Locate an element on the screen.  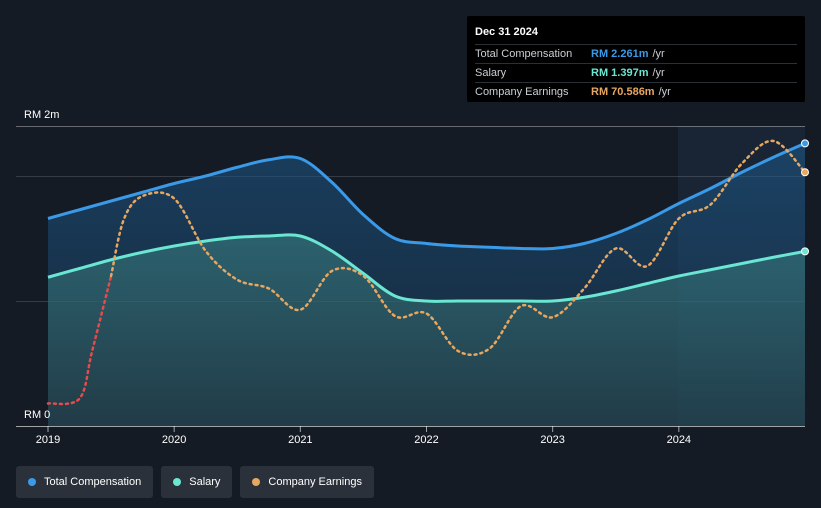
x-tick-label: 2021 is located at coordinates (300, 440).